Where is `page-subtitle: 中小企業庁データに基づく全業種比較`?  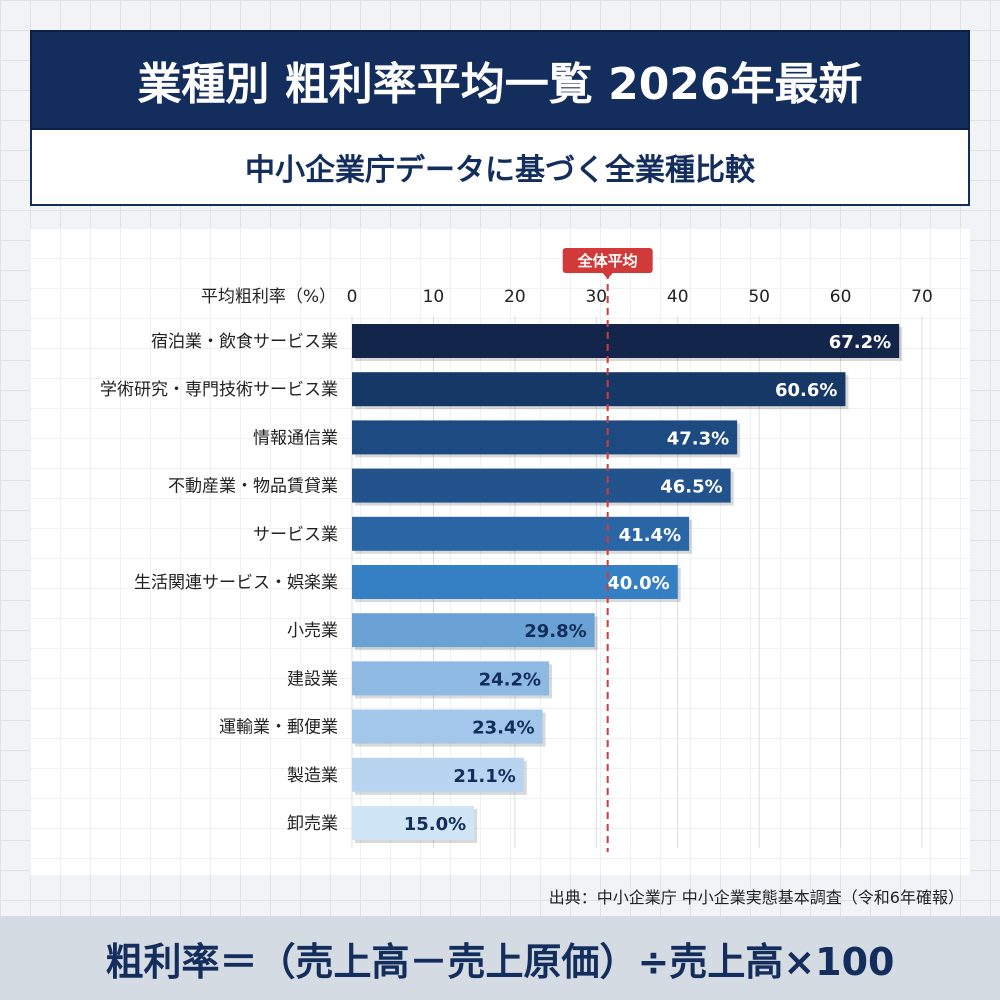
page-subtitle: 中小企業庁データに基づく全業種比較 is located at coordinates (500, 170).